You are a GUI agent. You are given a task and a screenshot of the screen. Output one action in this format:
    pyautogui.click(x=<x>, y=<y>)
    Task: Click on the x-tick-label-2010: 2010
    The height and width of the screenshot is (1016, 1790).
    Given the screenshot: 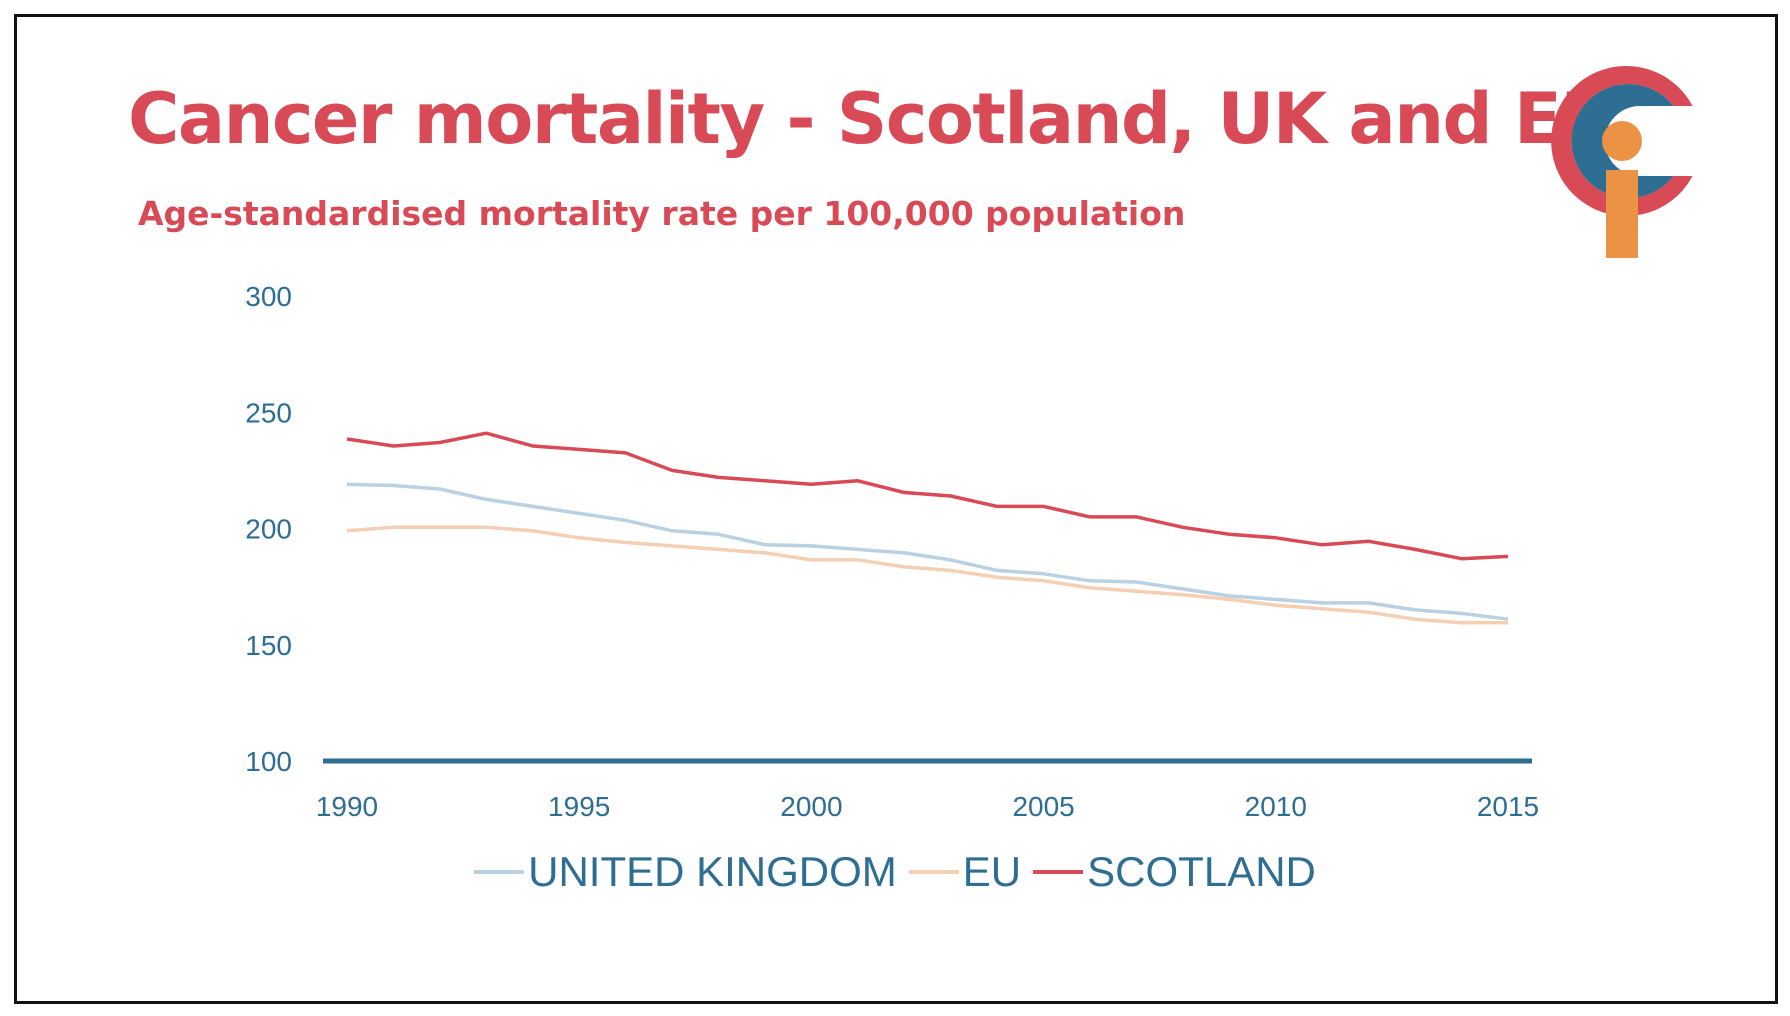 What is the action you would take?
    pyautogui.click(x=1276, y=806)
    